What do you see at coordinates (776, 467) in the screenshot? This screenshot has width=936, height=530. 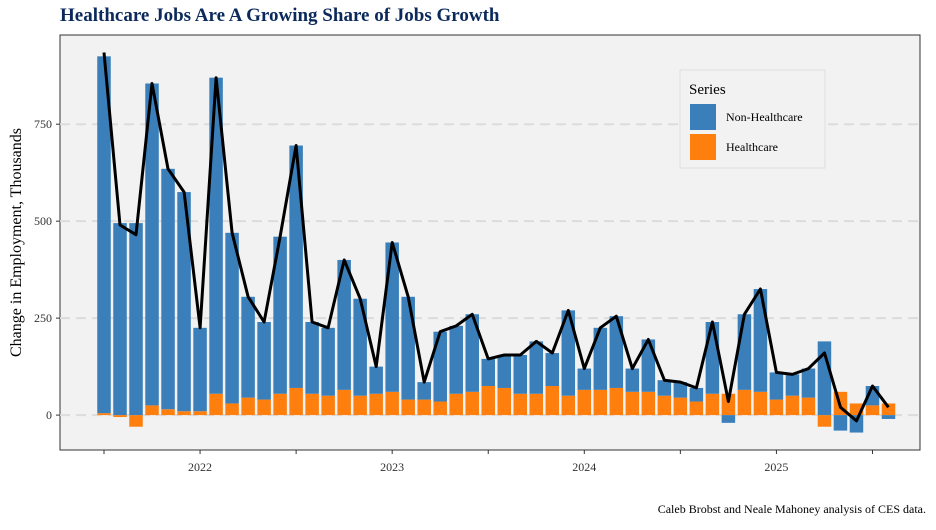 I see `x-tick-label: 2025` at bounding box center [776, 467].